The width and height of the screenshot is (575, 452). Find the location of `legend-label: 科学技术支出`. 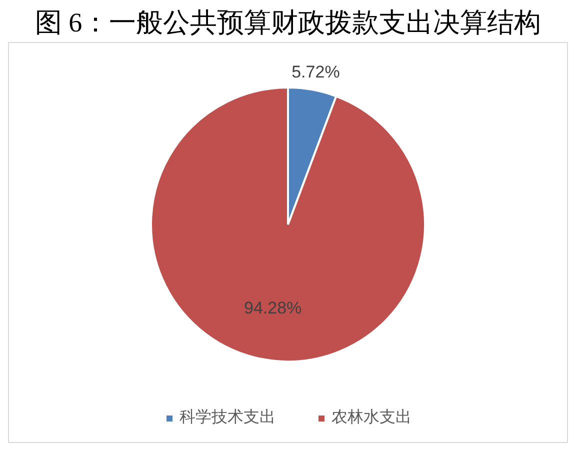

legend-label: 科学技术支出 is located at coordinates (228, 418).